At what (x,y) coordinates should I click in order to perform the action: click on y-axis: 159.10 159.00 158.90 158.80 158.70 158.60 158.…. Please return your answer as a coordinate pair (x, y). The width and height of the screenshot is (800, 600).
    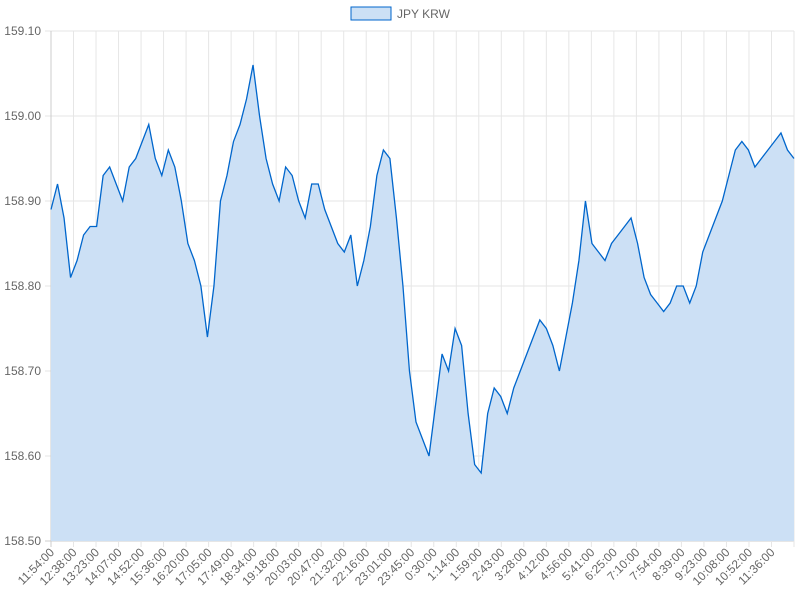
    Looking at the image, I should click on (22, 286).